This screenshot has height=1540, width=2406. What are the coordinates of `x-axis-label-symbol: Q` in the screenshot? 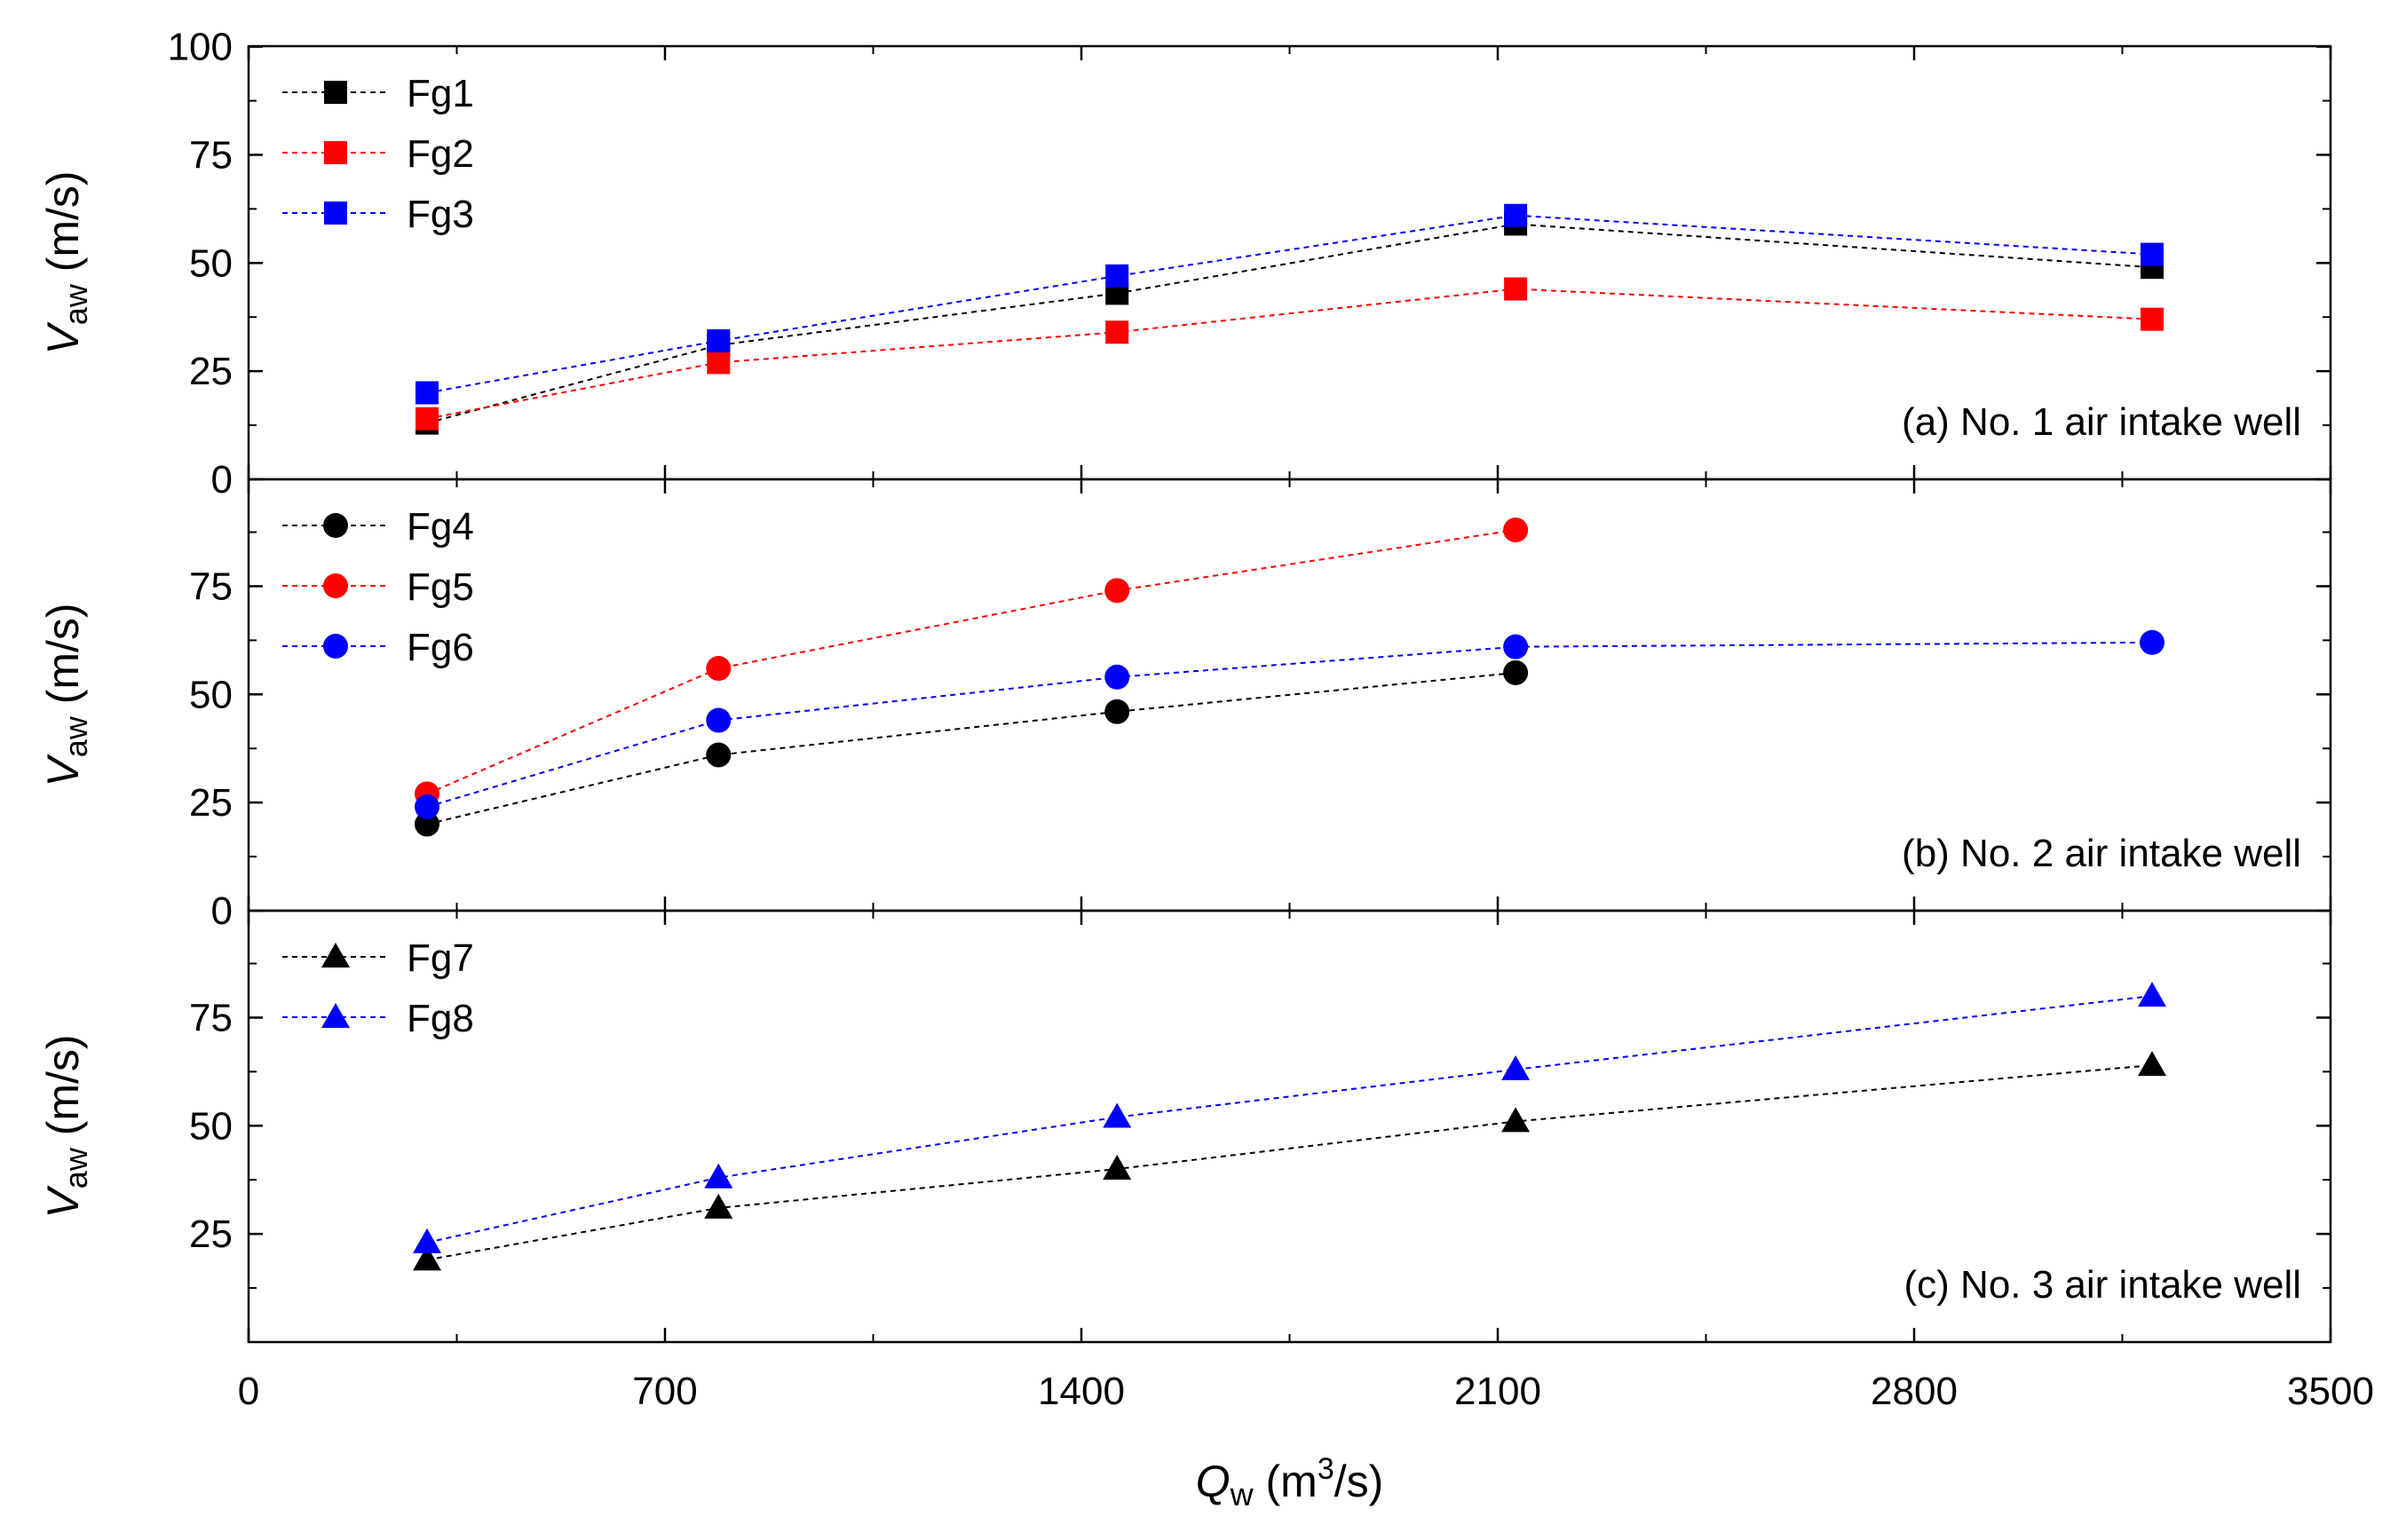 It's located at (1213, 1481).